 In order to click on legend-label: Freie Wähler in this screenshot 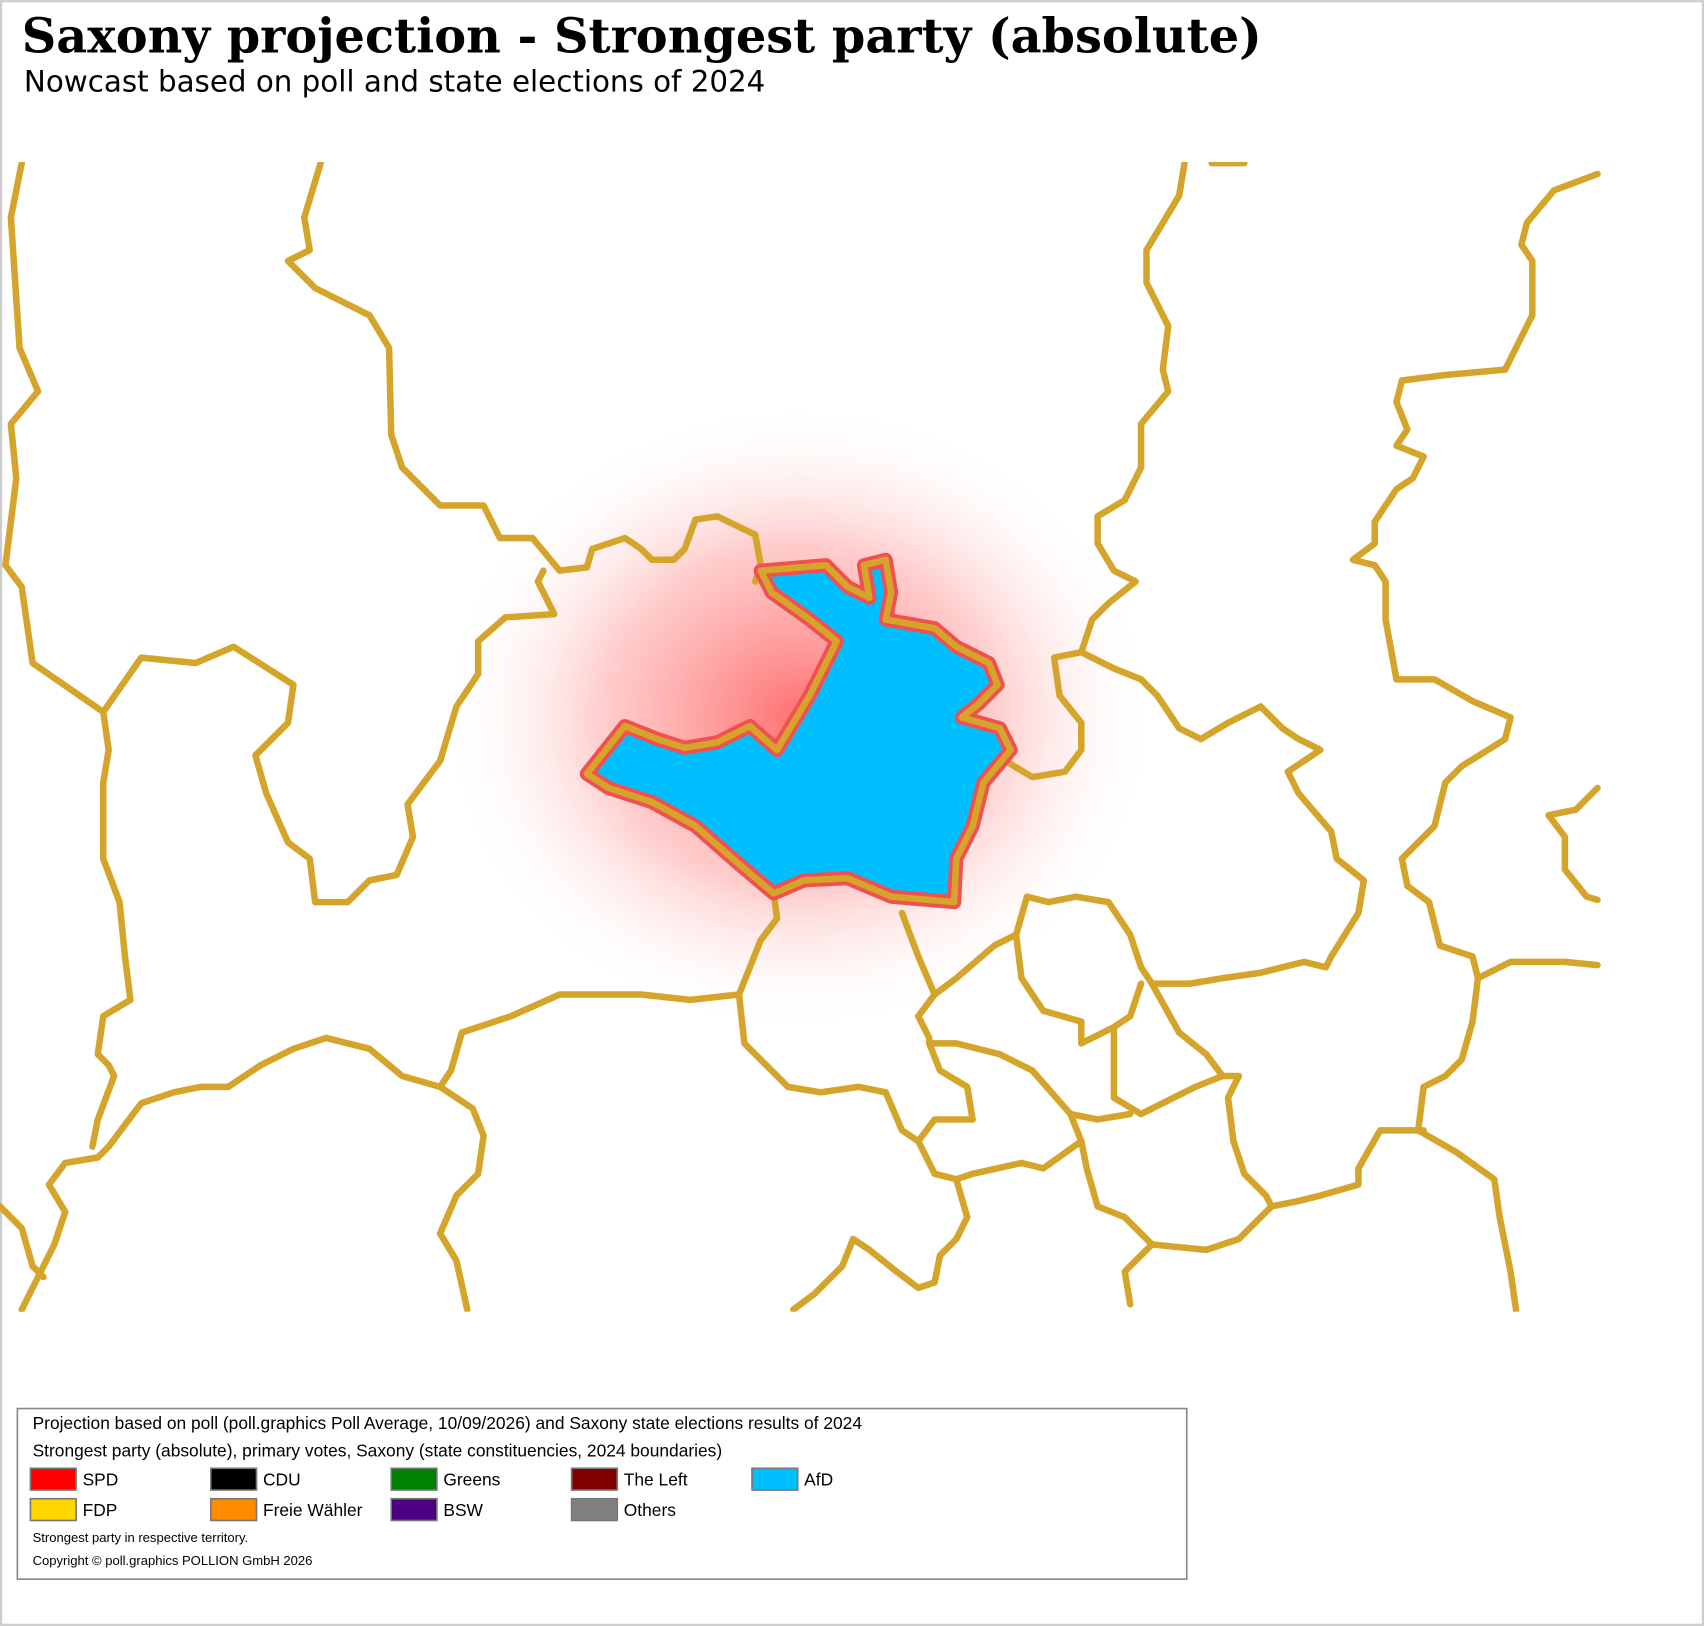, I will do `click(313, 1510)`.